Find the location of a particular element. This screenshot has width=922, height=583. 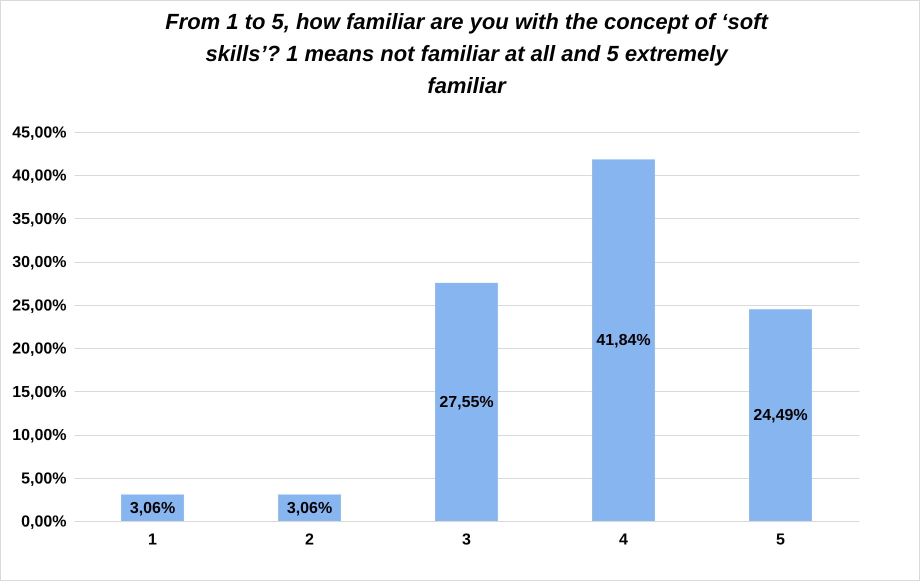

y-tick-label: 15,00% is located at coordinates (39, 392).